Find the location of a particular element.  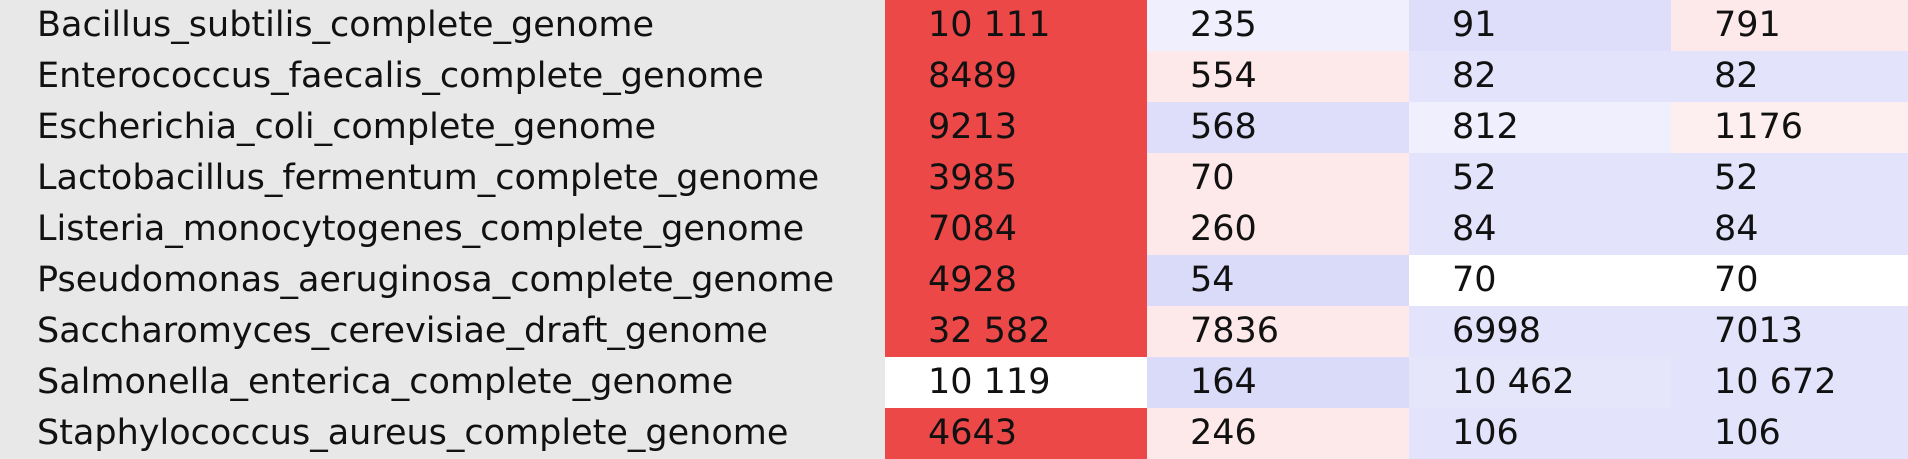

heatmap-cell: 32 582 is located at coordinates (1016, 331).